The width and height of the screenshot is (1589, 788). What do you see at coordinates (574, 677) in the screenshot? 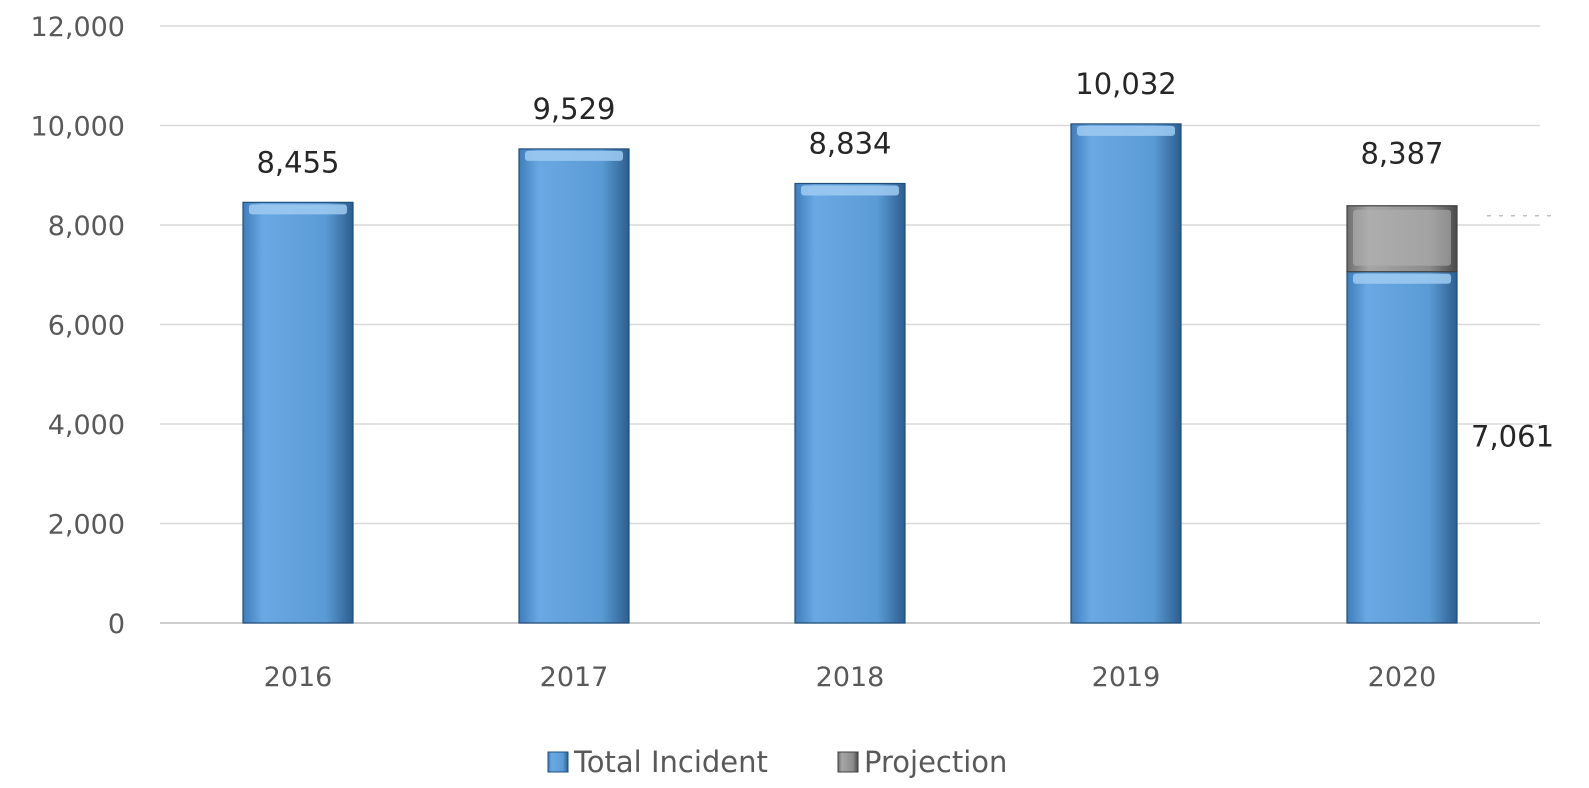
I see `x-tick-label: 2017` at bounding box center [574, 677].